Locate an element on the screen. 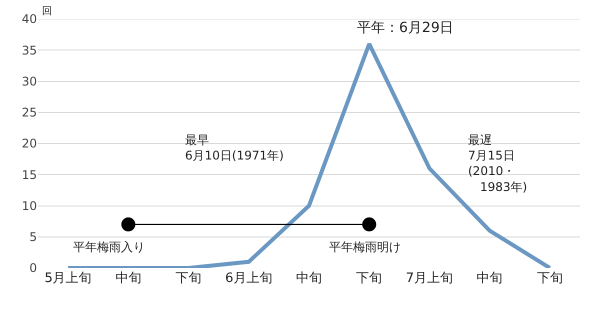  annotation: 最早 6月10日(1971年) is located at coordinates (234, 148).